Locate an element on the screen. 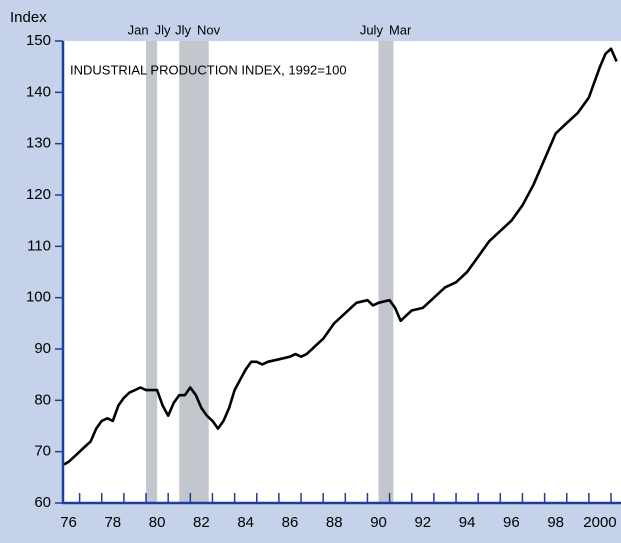 The image size is (621, 543). x-tick-label: 88 is located at coordinates (334, 522).